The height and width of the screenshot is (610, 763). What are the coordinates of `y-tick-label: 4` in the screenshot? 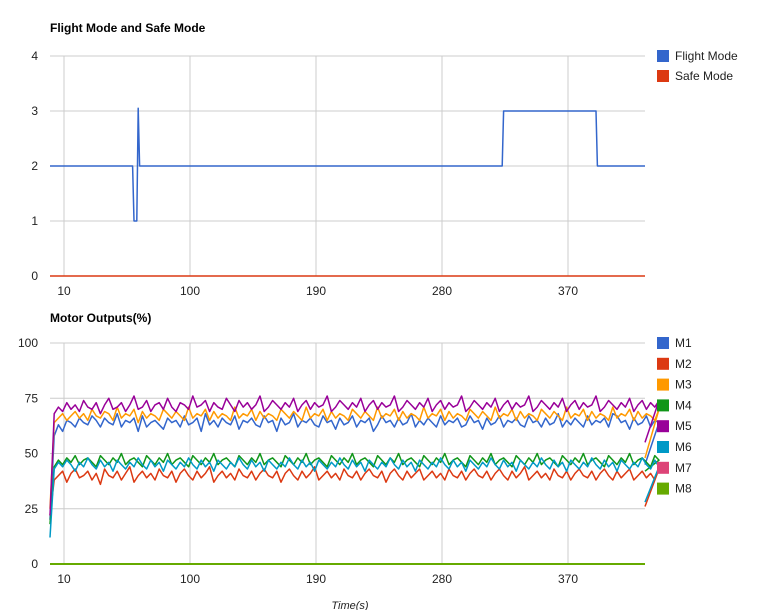 It's located at (34, 56).